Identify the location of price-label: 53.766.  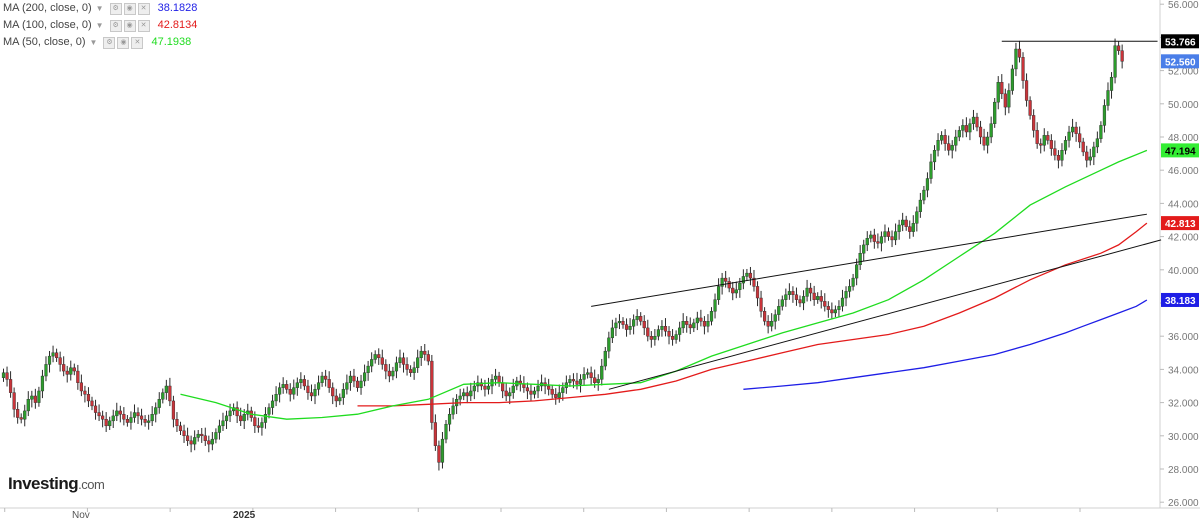
(1180, 42).